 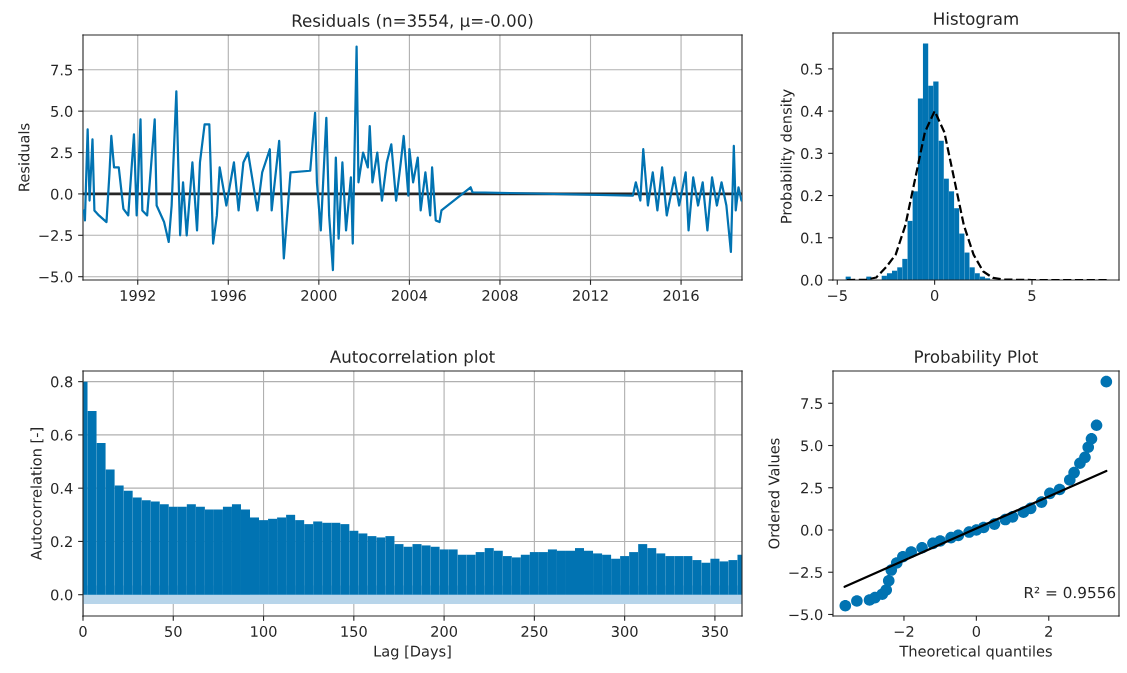 I want to click on x-tick-label: 250, so click(x=534, y=631).